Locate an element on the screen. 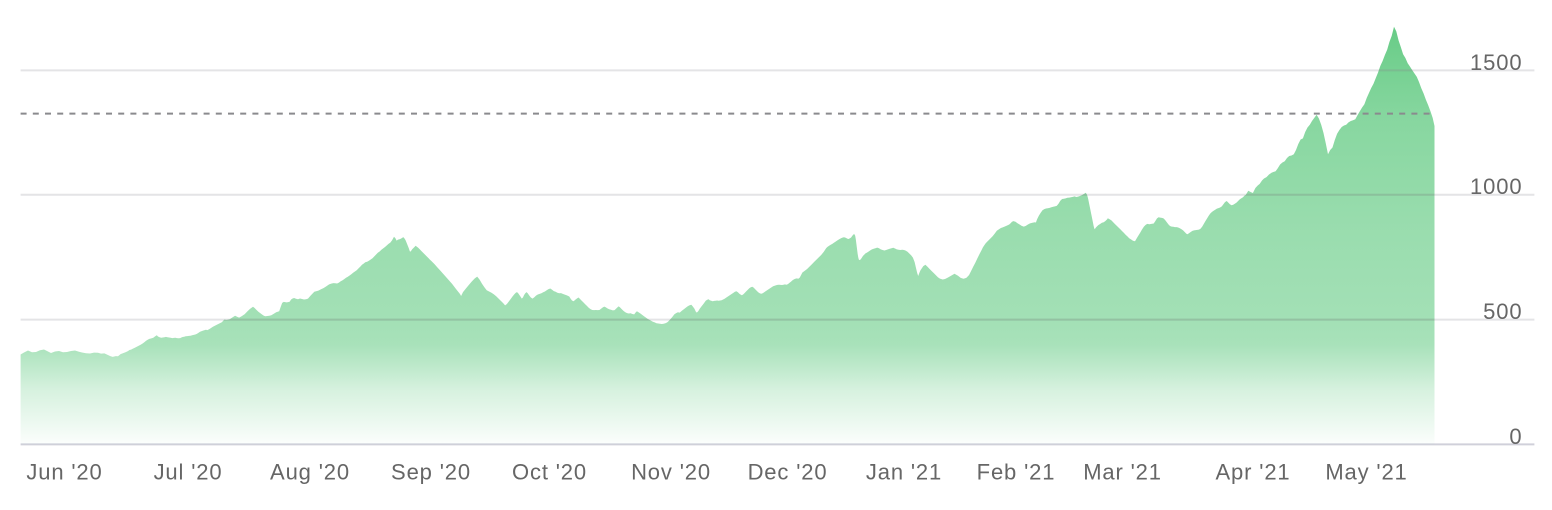  svg-text: 500 is located at coordinates (1502, 311).